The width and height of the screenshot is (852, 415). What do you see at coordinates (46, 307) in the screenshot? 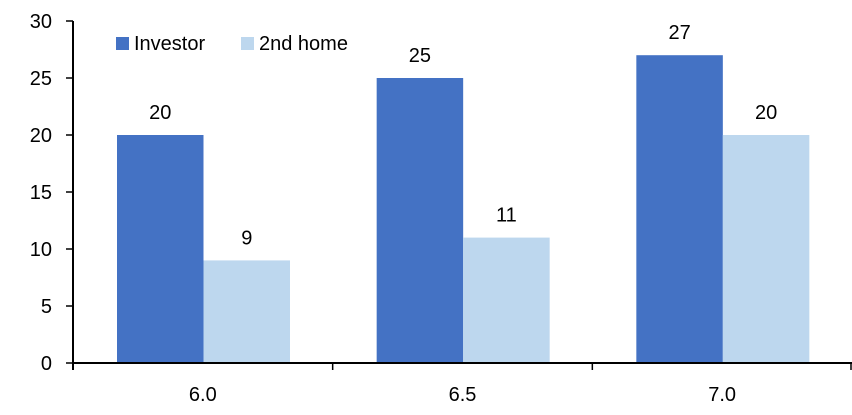
I see `y-tick-label: 5` at bounding box center [46, 307].